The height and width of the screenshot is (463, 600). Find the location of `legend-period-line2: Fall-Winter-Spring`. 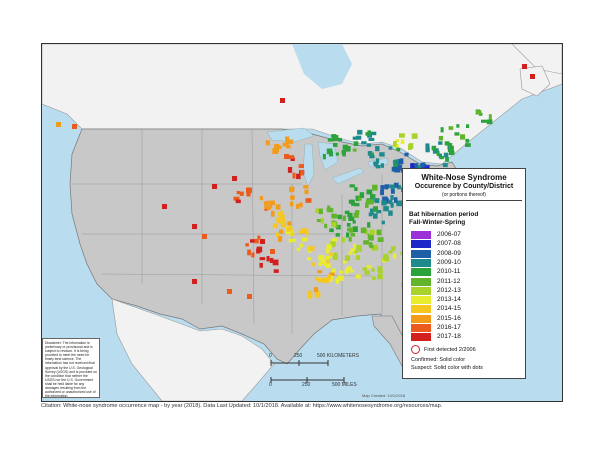

legend-period-line2: Fall-Winter-Spring is located at coordinates (437, 222).